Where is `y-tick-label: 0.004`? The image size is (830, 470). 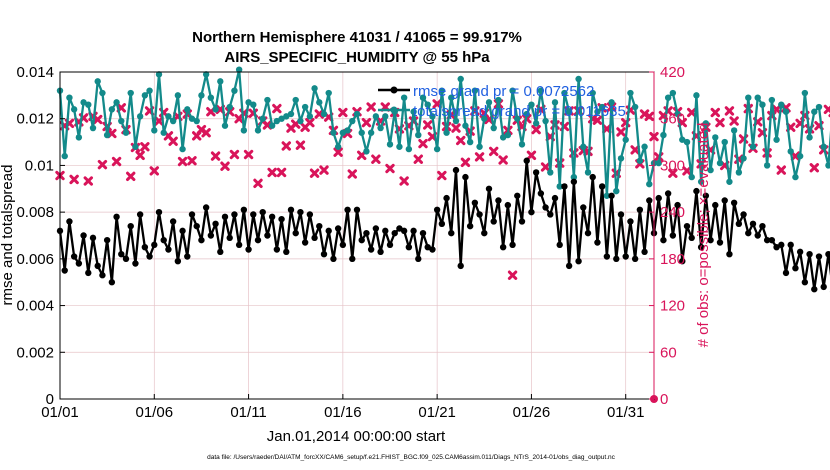
y-tick-label: 0.004 is located at coordinates (35, 306).